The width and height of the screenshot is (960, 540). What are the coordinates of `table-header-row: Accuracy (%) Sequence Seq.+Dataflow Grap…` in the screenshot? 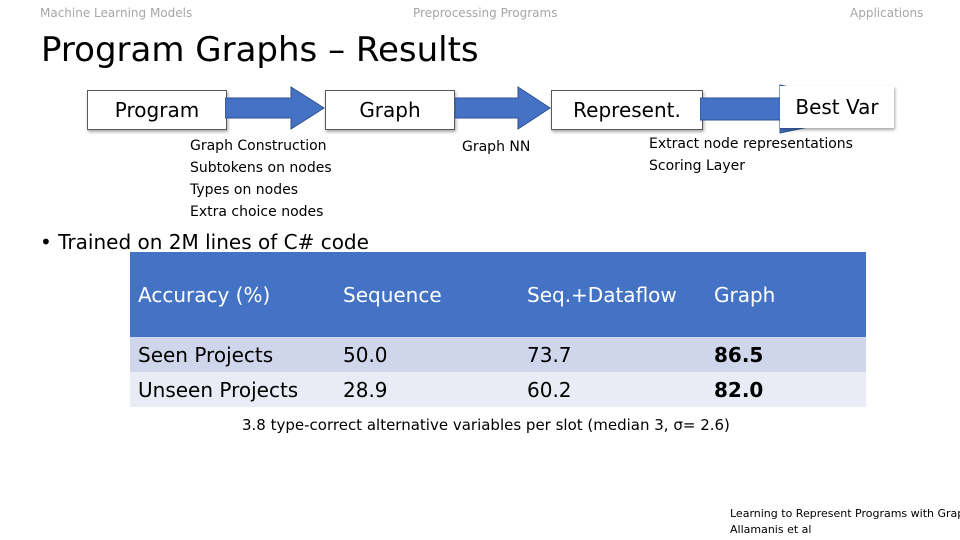 It's located at (498, 294).